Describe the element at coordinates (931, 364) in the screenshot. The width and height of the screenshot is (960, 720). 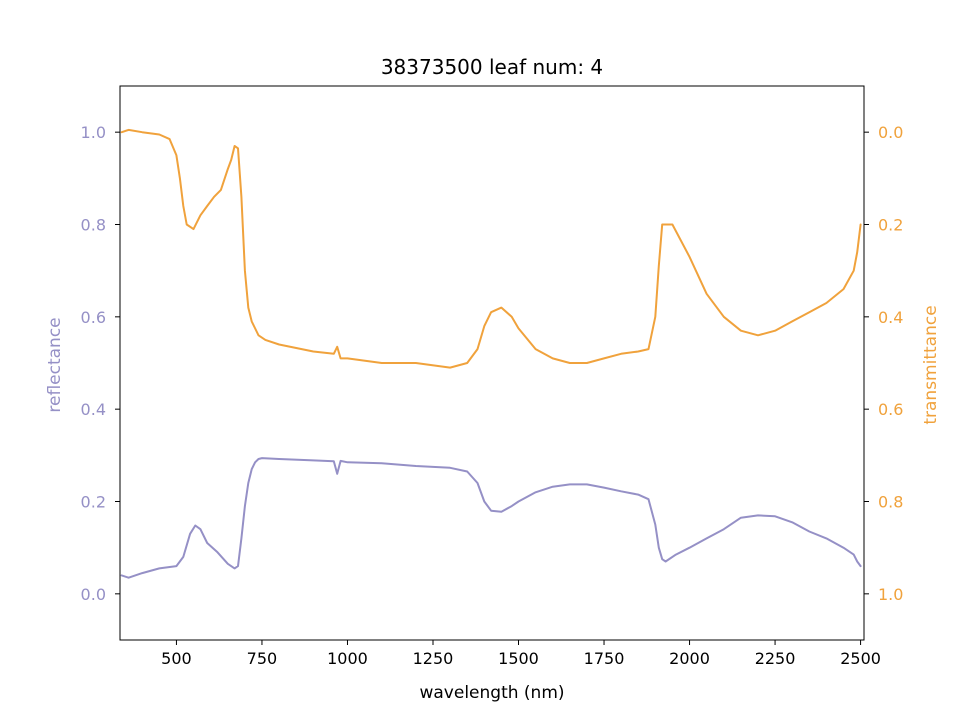
I see `y-axis-right-title: transmittance` at that location.